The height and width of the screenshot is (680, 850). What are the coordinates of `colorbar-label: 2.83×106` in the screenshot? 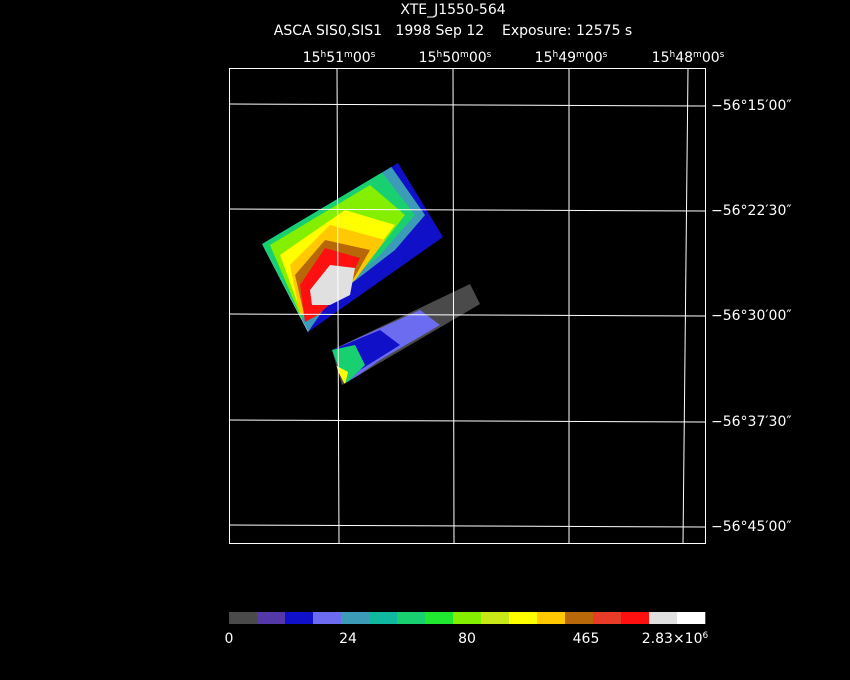 It's located at (675, 639).